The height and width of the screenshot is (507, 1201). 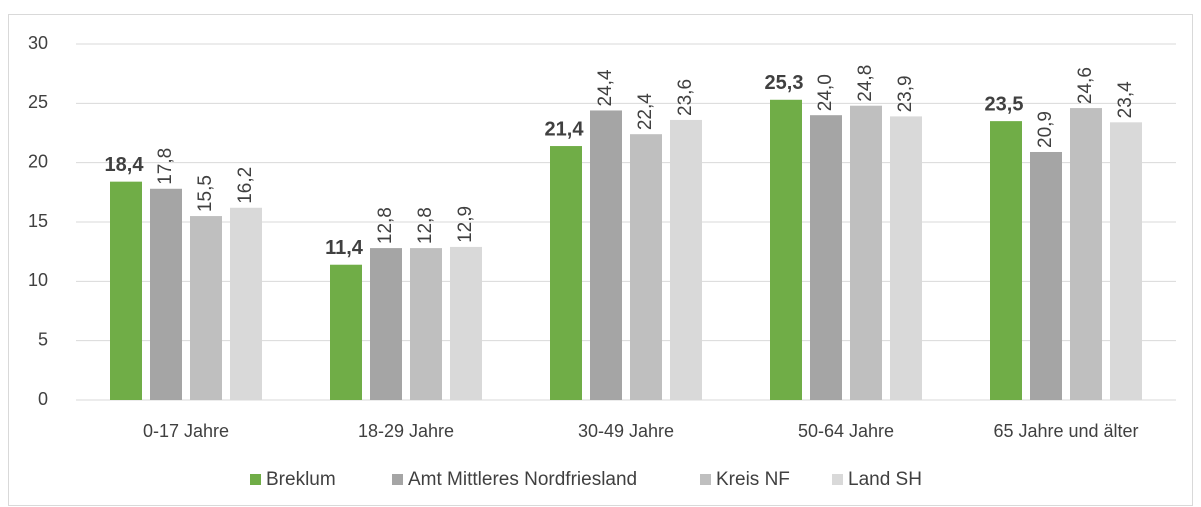 I want to click on value-label: 20,9, so click(x=1045, y=129).